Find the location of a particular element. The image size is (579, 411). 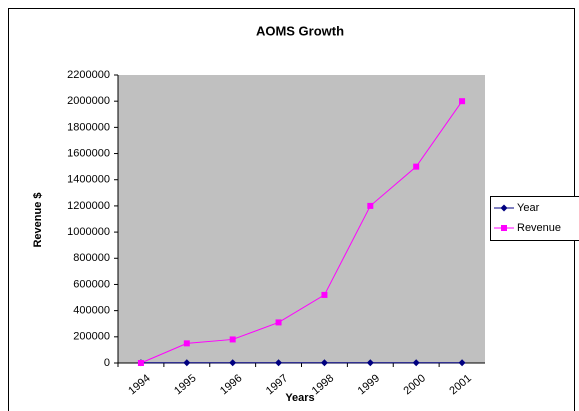

y-tick-label: 1400000 is located at coordinates (88, 180).